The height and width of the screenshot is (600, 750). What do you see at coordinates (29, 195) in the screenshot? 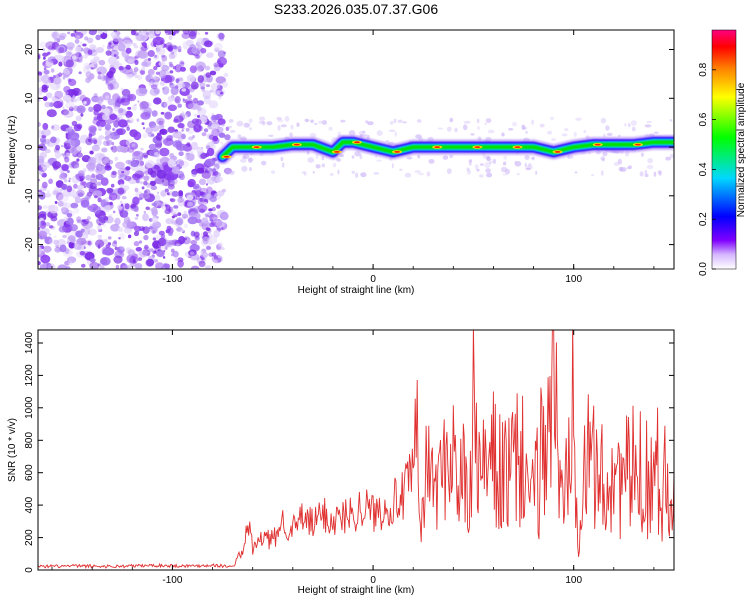
I see `y-tick-label: -10` at bounding box center [29, 195].